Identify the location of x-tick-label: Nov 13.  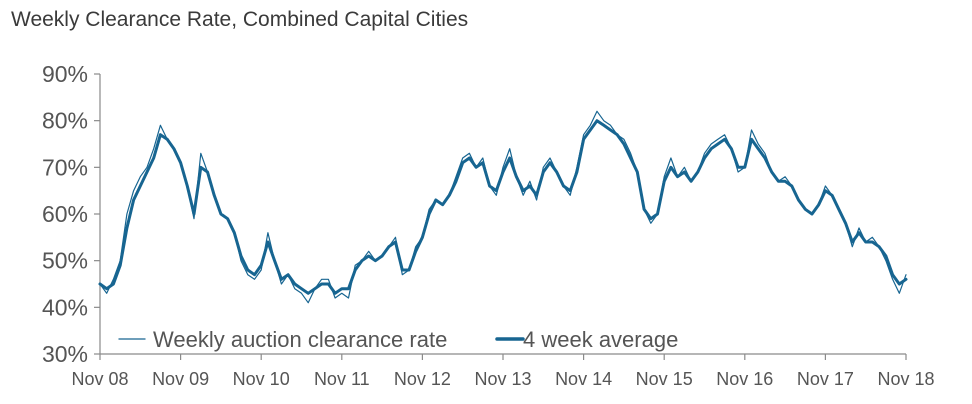
(502, 379).